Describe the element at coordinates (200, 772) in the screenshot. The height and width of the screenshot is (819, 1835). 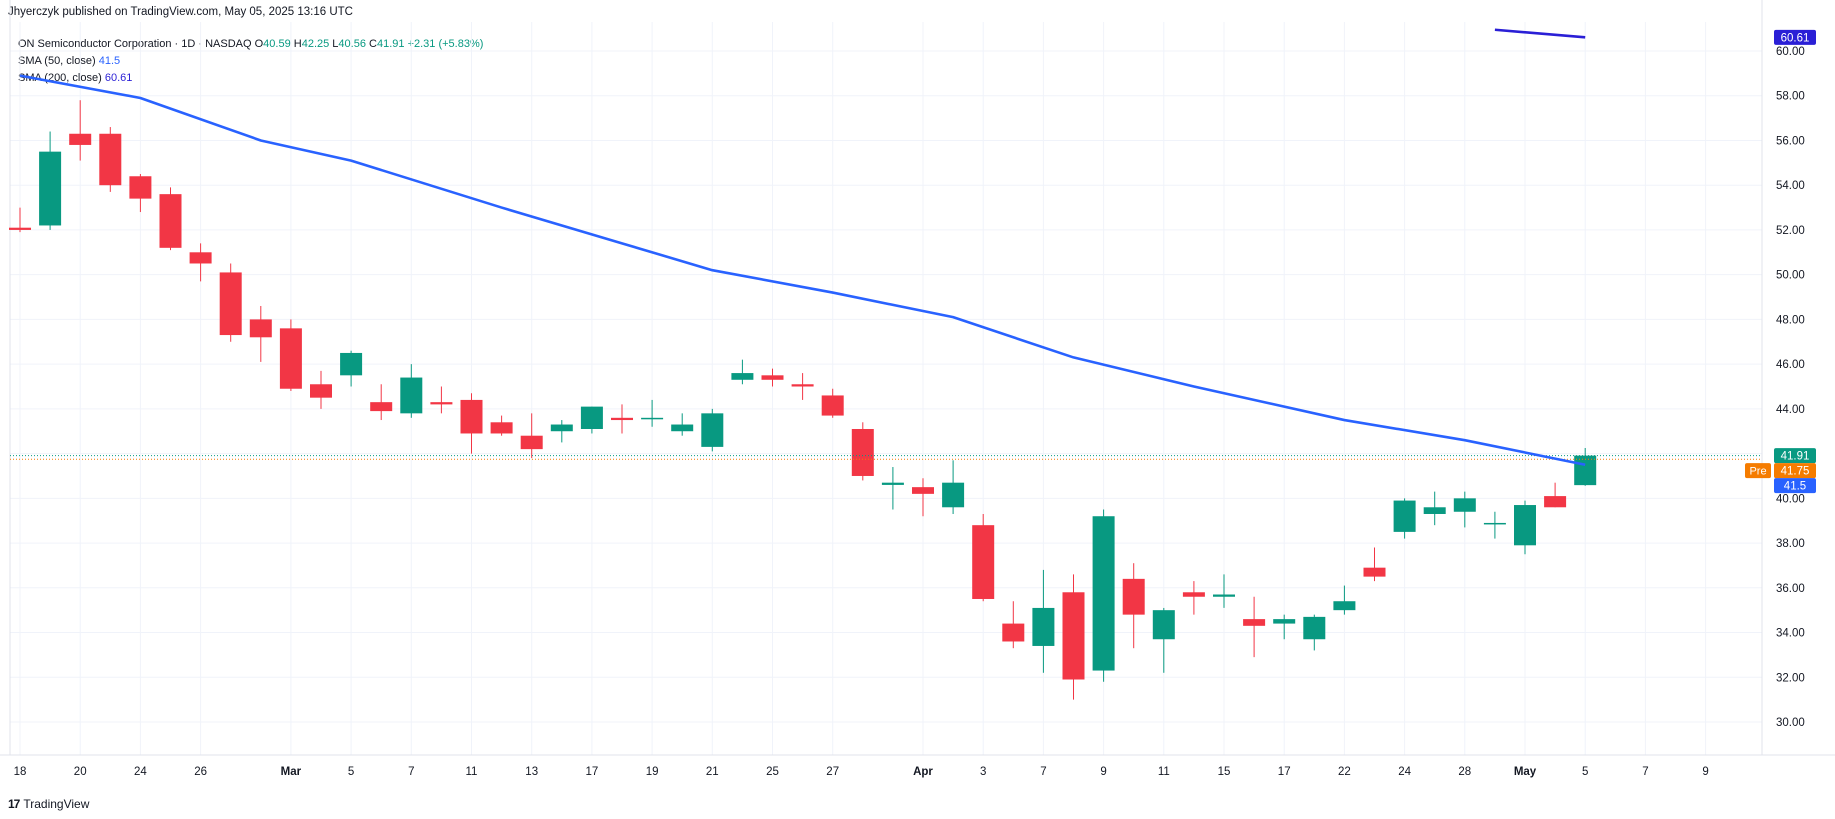
I see `x-tick-label: 26` at that location.